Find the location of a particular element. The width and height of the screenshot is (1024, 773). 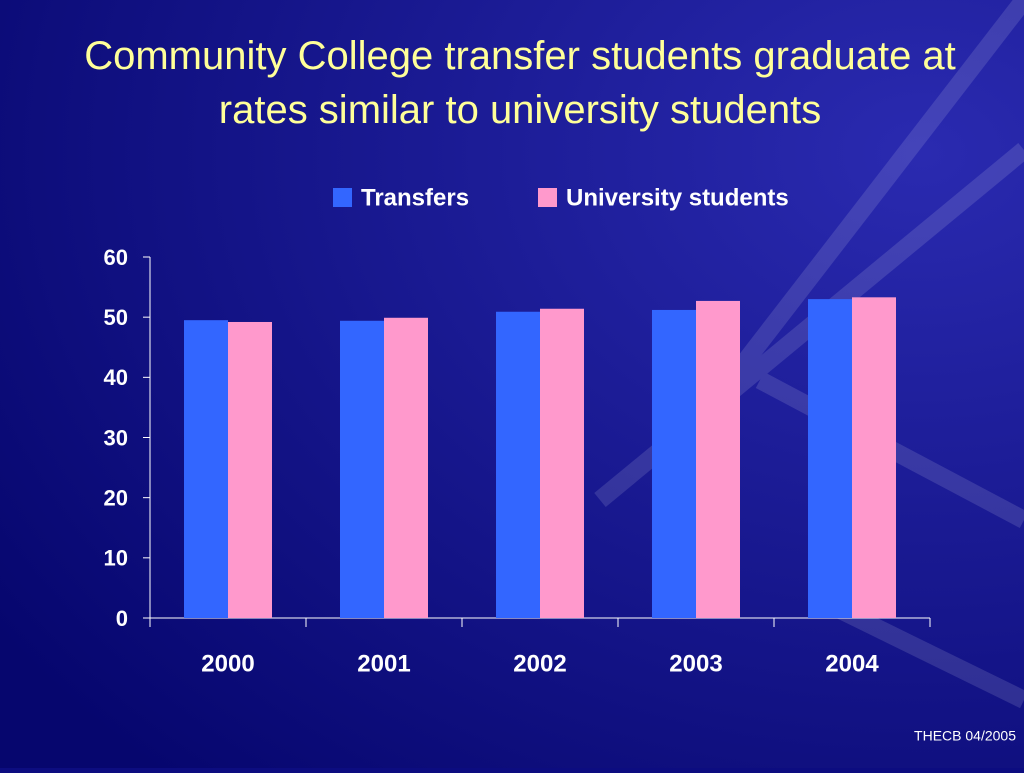

y-tick-label: 50 is located at coordinates (116, 317).